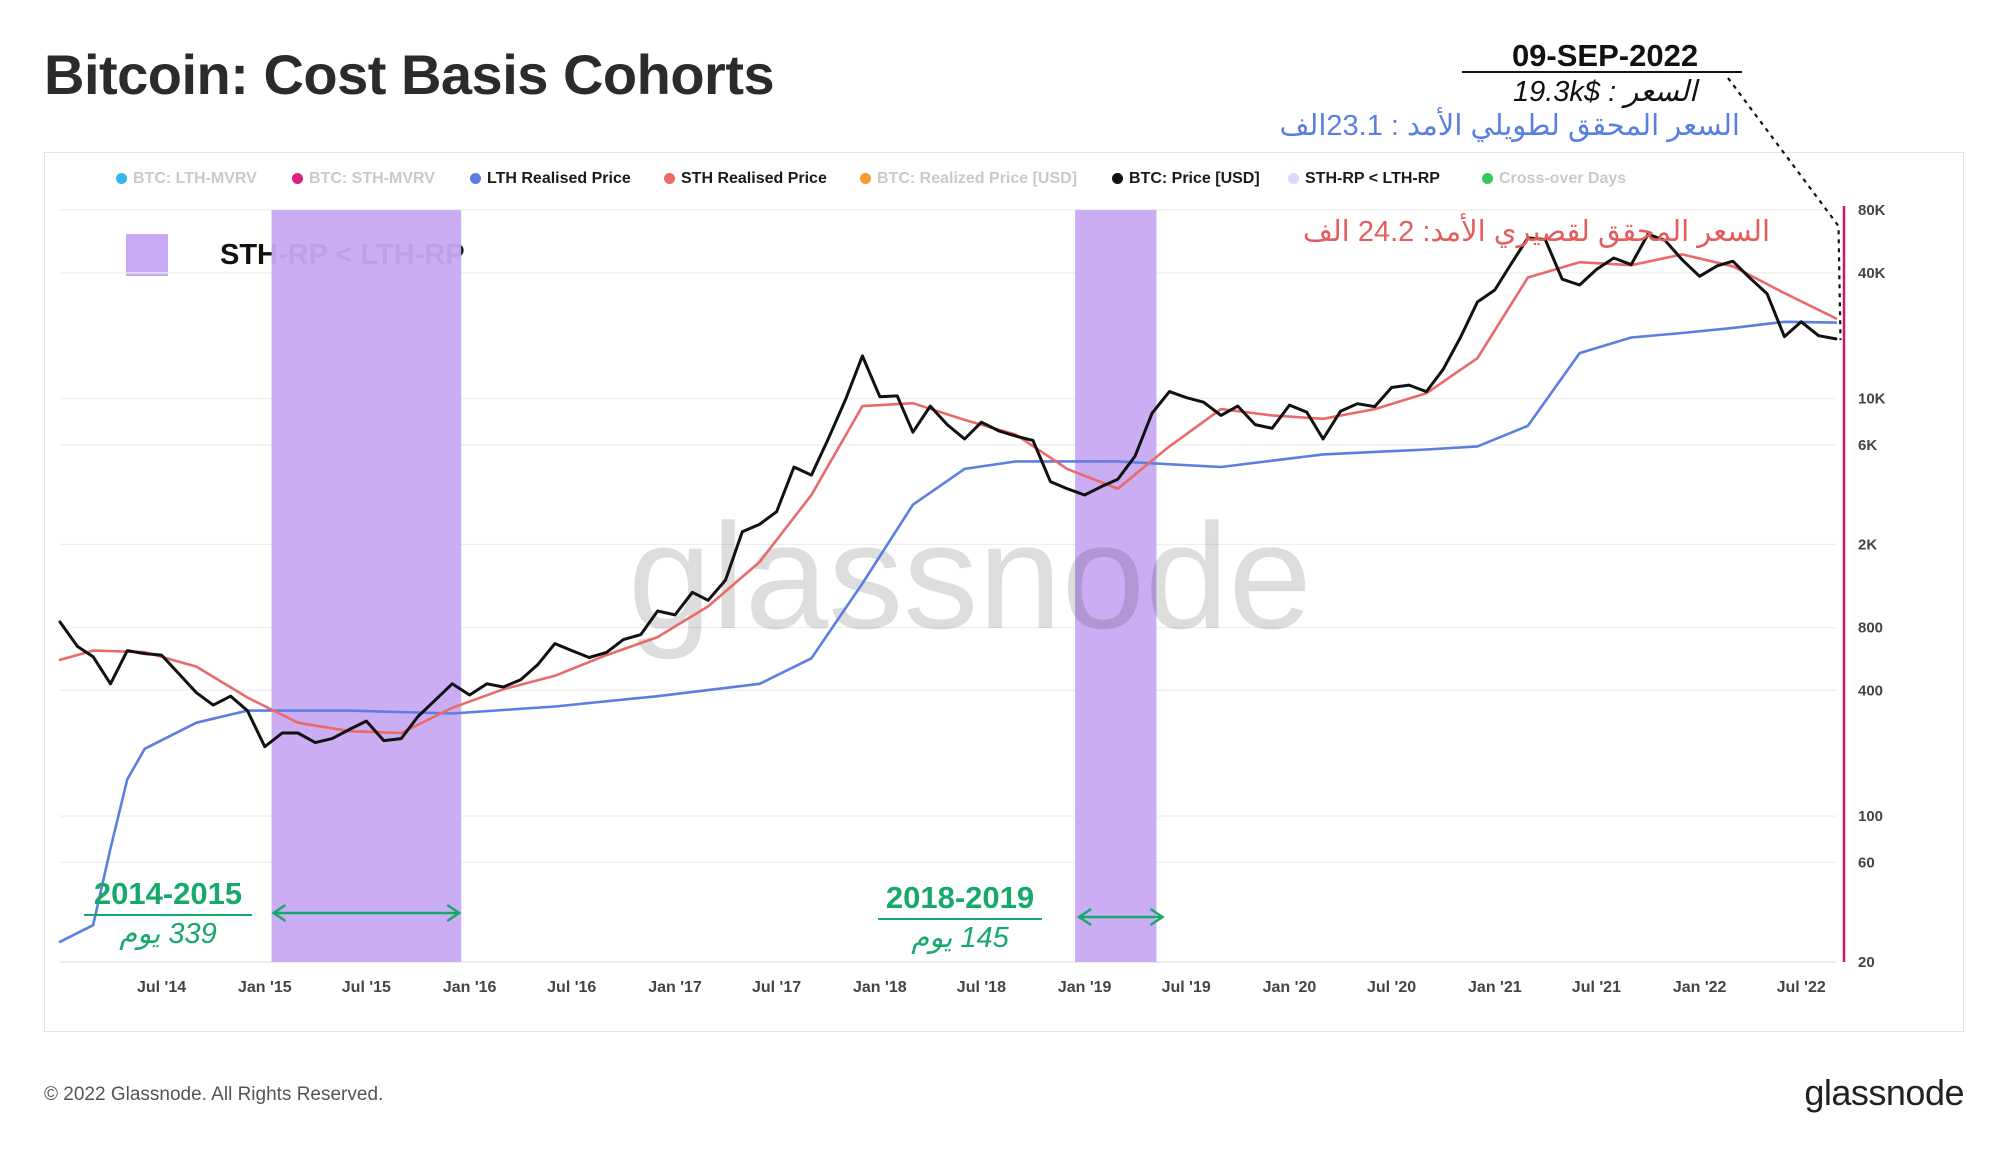 This screenshot has width=2000, height=1152. What do you see at coordinates (960, 897) in the screenshot?
I see `period-title: 2018-2019` at bounding box center [960, 897].